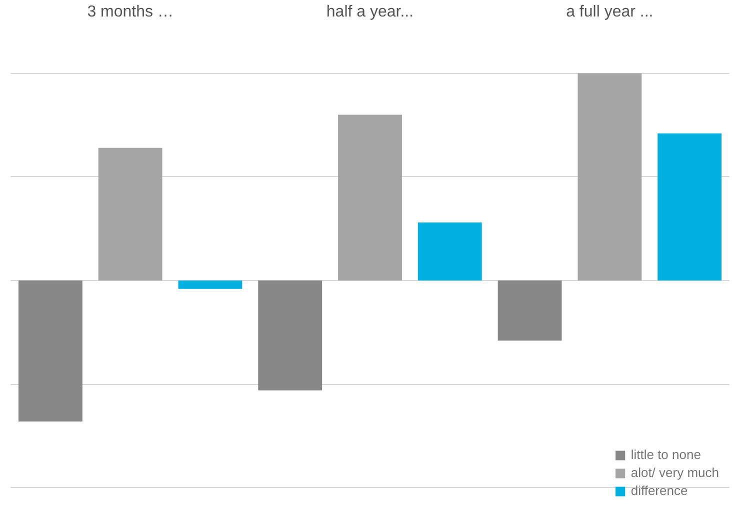  What do you see at coordinates (665, 454) in the screenshot?
I see `legend-label: little to none` at bounding box center [665, 454].